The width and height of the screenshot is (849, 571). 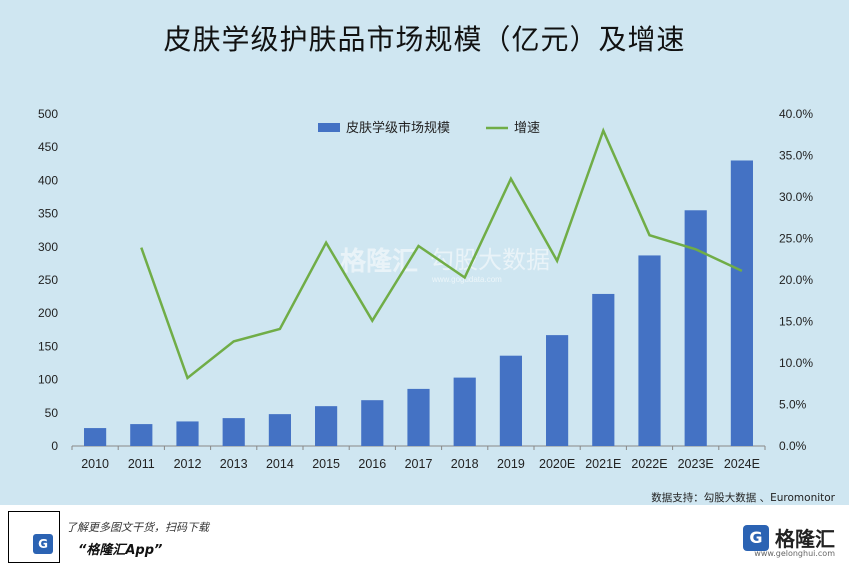 I want to click on x-tick-label: 2023E, so click(x=696, y=464).